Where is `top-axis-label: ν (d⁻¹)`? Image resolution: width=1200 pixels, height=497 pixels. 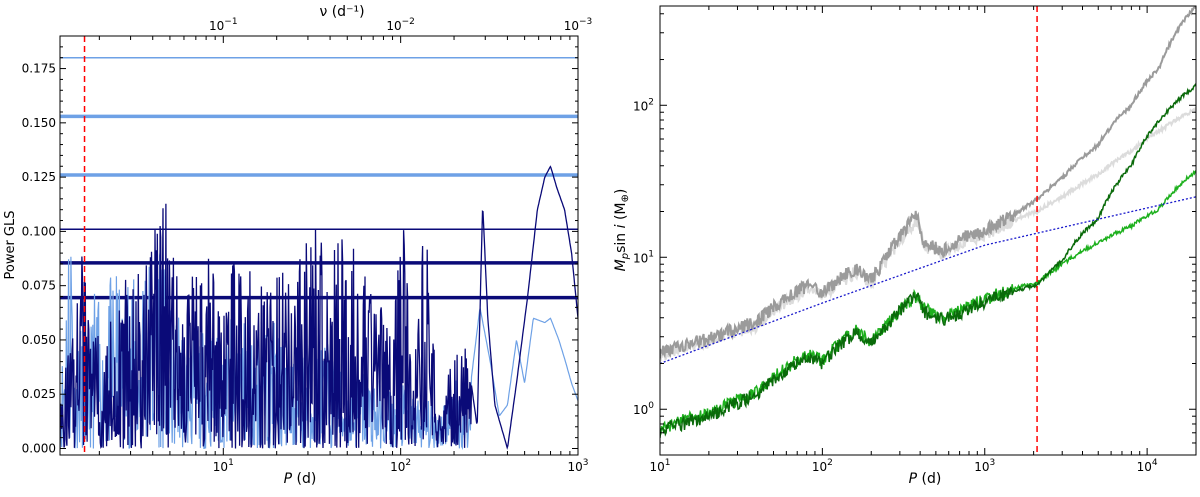
top-axis-label: ν (d⁻¹) is located at coordinates (341, 12).